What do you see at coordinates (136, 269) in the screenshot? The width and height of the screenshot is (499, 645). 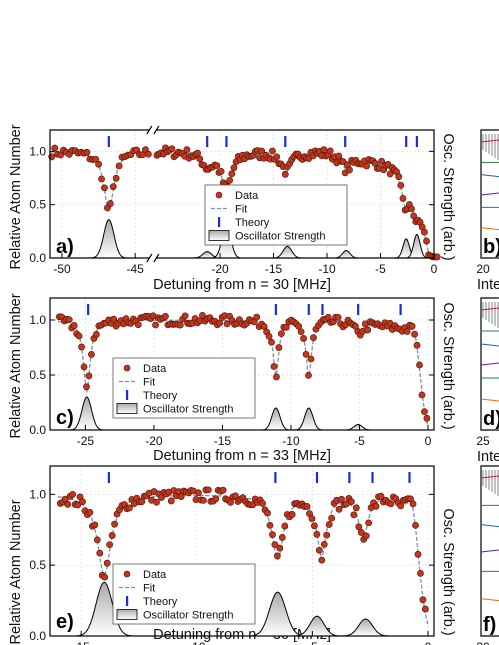 I see `x-tick-label: -45` at bounding box center [136, 269].